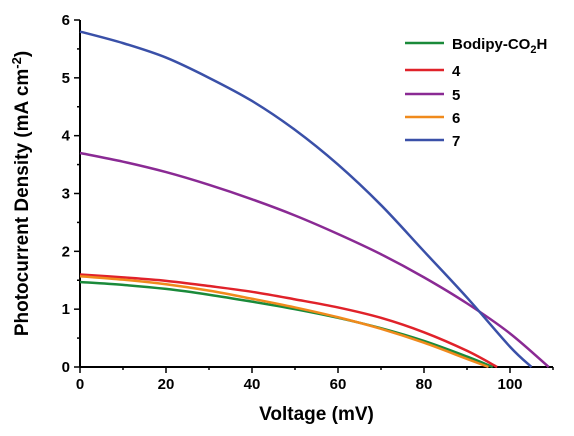 The width and height of the screenshot is (574, 436). Describe the element at coordinates (432, 141) in the screenshot. I see `legend-item-7: 7` at that location.